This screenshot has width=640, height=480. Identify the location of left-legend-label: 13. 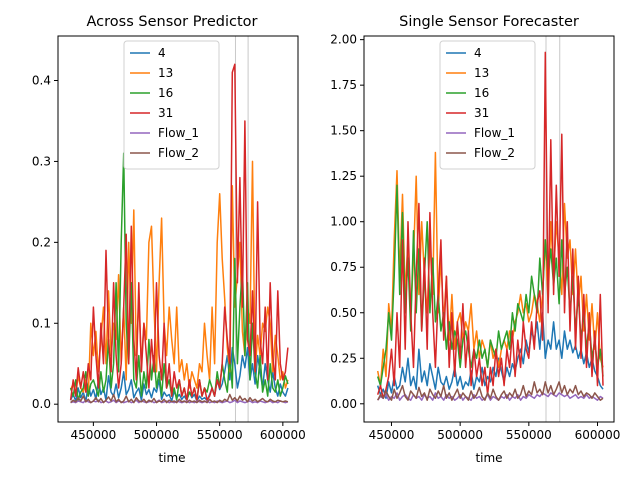
(165, 73).